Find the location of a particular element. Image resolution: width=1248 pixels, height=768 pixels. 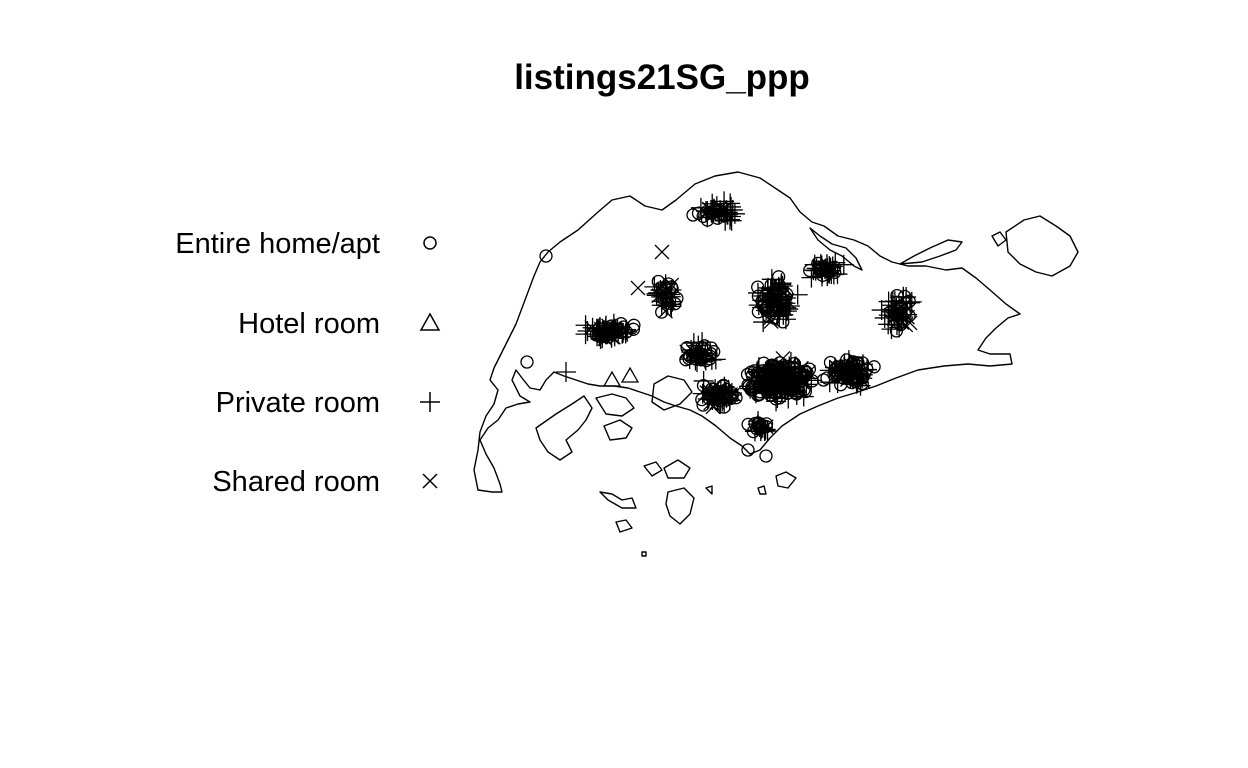

southern-island-e is located at coordinates (786, 480).